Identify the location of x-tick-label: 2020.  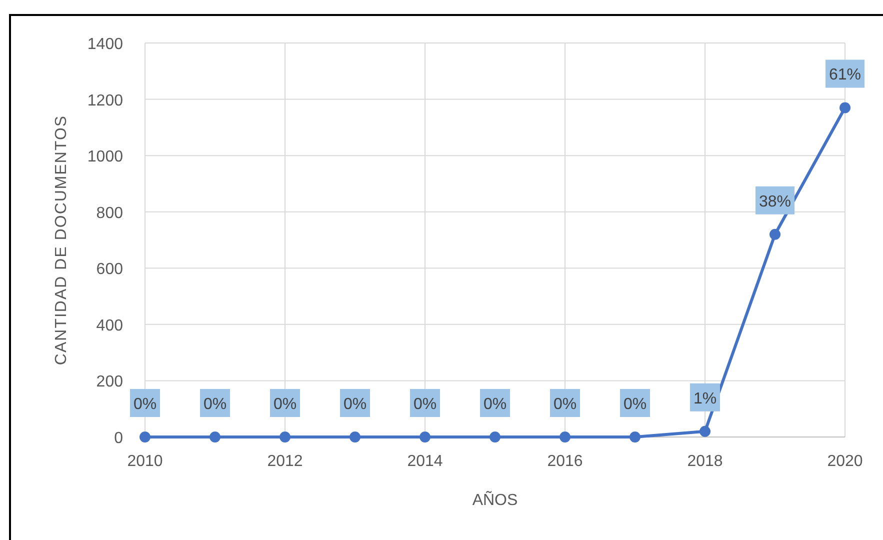
(845, 461).